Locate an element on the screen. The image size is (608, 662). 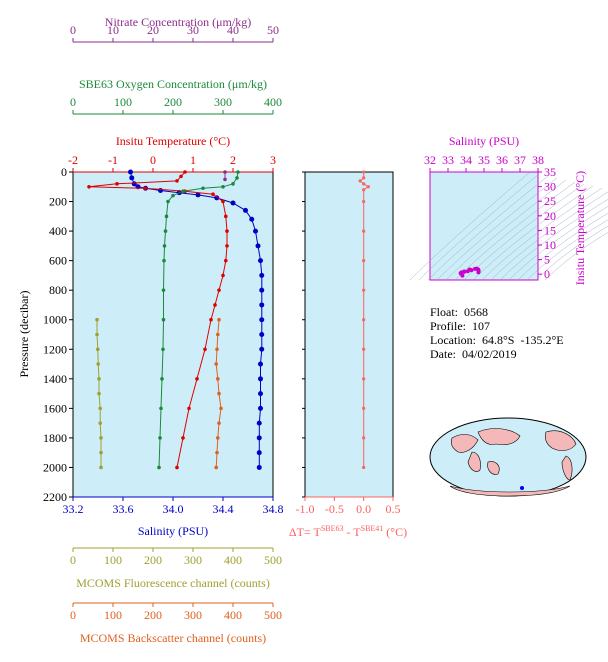
ts-y-tick-label: 0 is located at coordinates (547, 274).